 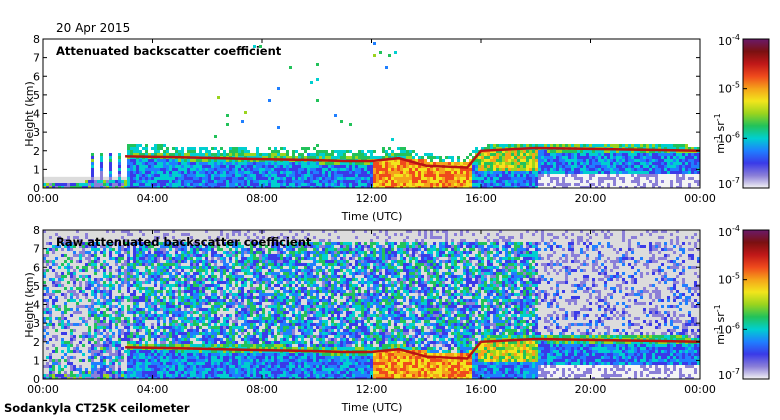 What do you see at coordinates (93, 28) in the screenshot?
I see `date-label: 20 Apr 2015` at bounding box center [93, 28].